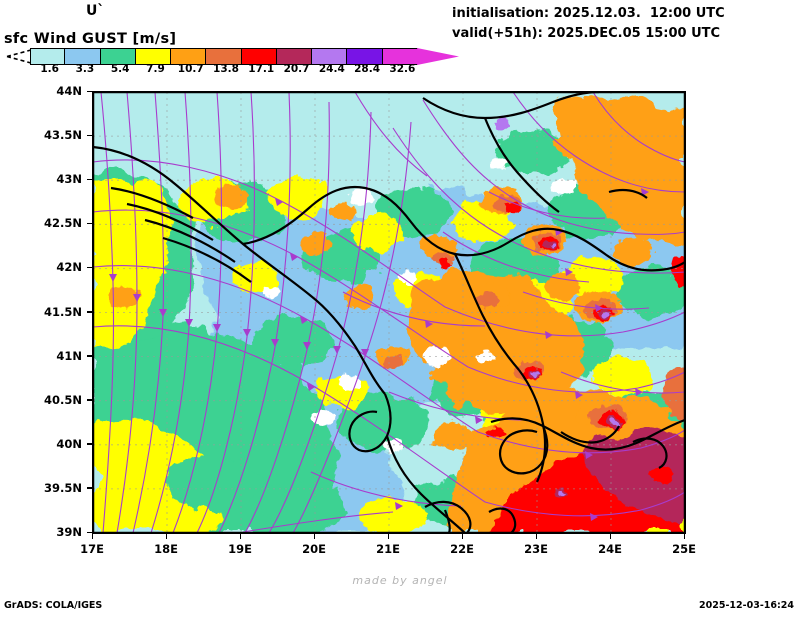 The height and width of the screenshot is (618, 800). What do you see at coordinates (240, 549) in the screenshot?
I see `x-tick-19E: 19E` at bounding box center [240, 549].